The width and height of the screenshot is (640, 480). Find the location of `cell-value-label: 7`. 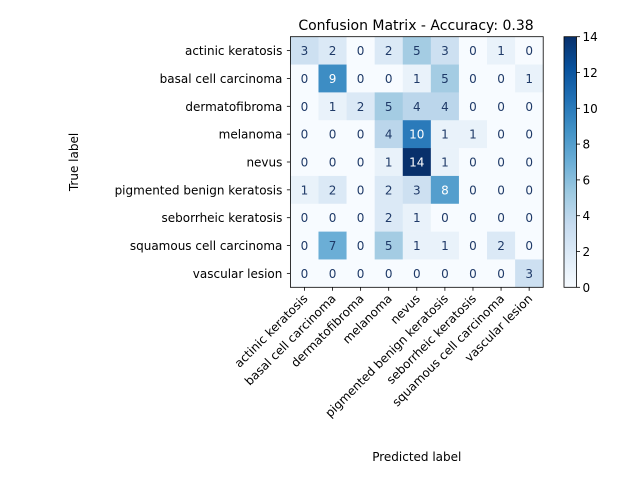

cell-value-label: 7 is located at coordinates (333, 246).